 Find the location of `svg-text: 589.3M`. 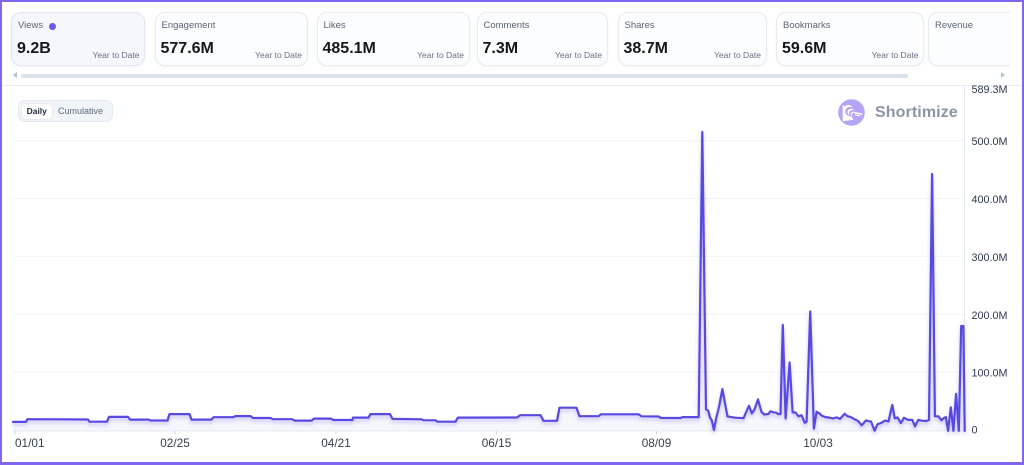

svg-text: 589.3M is located at coordinates (990, 90).